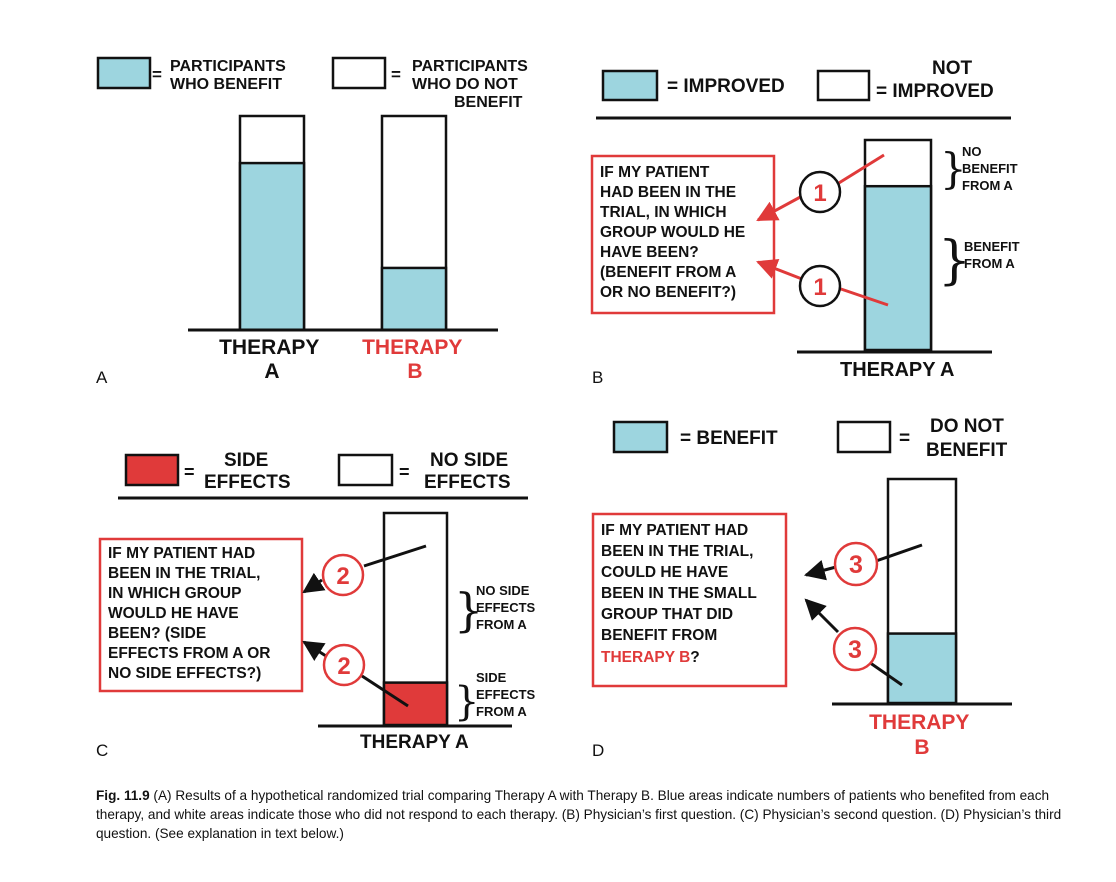 This screenshot has width=1116, height=882. I want to click on brace-top-label: NO BENEFIT FROM A, so click(991, 168).